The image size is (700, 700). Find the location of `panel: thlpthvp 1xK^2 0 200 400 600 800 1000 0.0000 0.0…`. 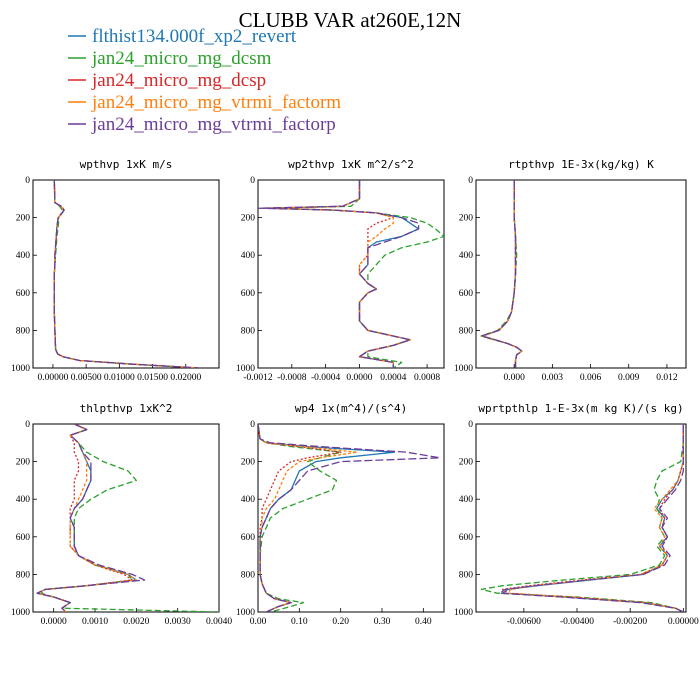

panel: thlpthvp 1xK^2 0 200 400 600 800 1000 0.0000 0.0… is located at coordinates (121, 514).